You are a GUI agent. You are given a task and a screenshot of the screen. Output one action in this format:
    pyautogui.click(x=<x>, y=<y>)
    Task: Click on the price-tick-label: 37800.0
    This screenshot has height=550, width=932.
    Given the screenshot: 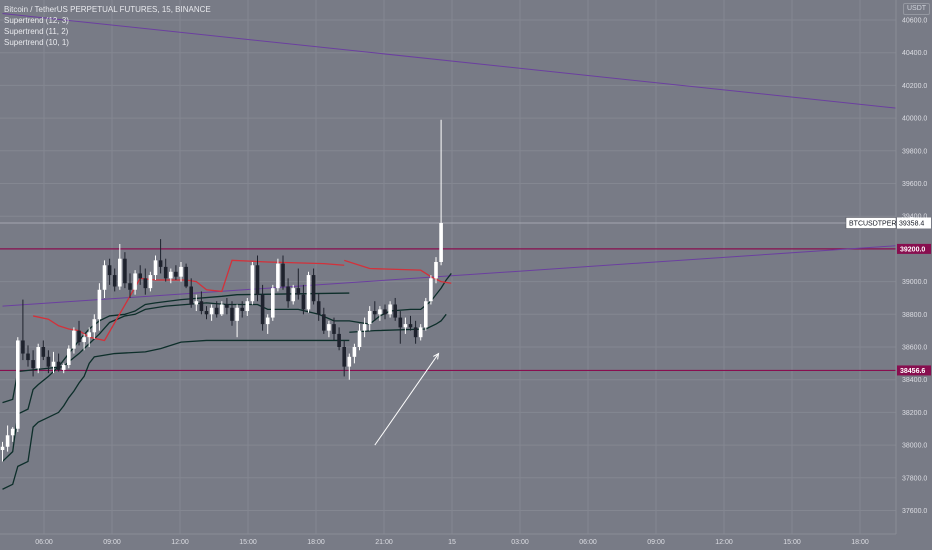 What is the action you would take?
    pyautogui.click(x=914, y=478)
    